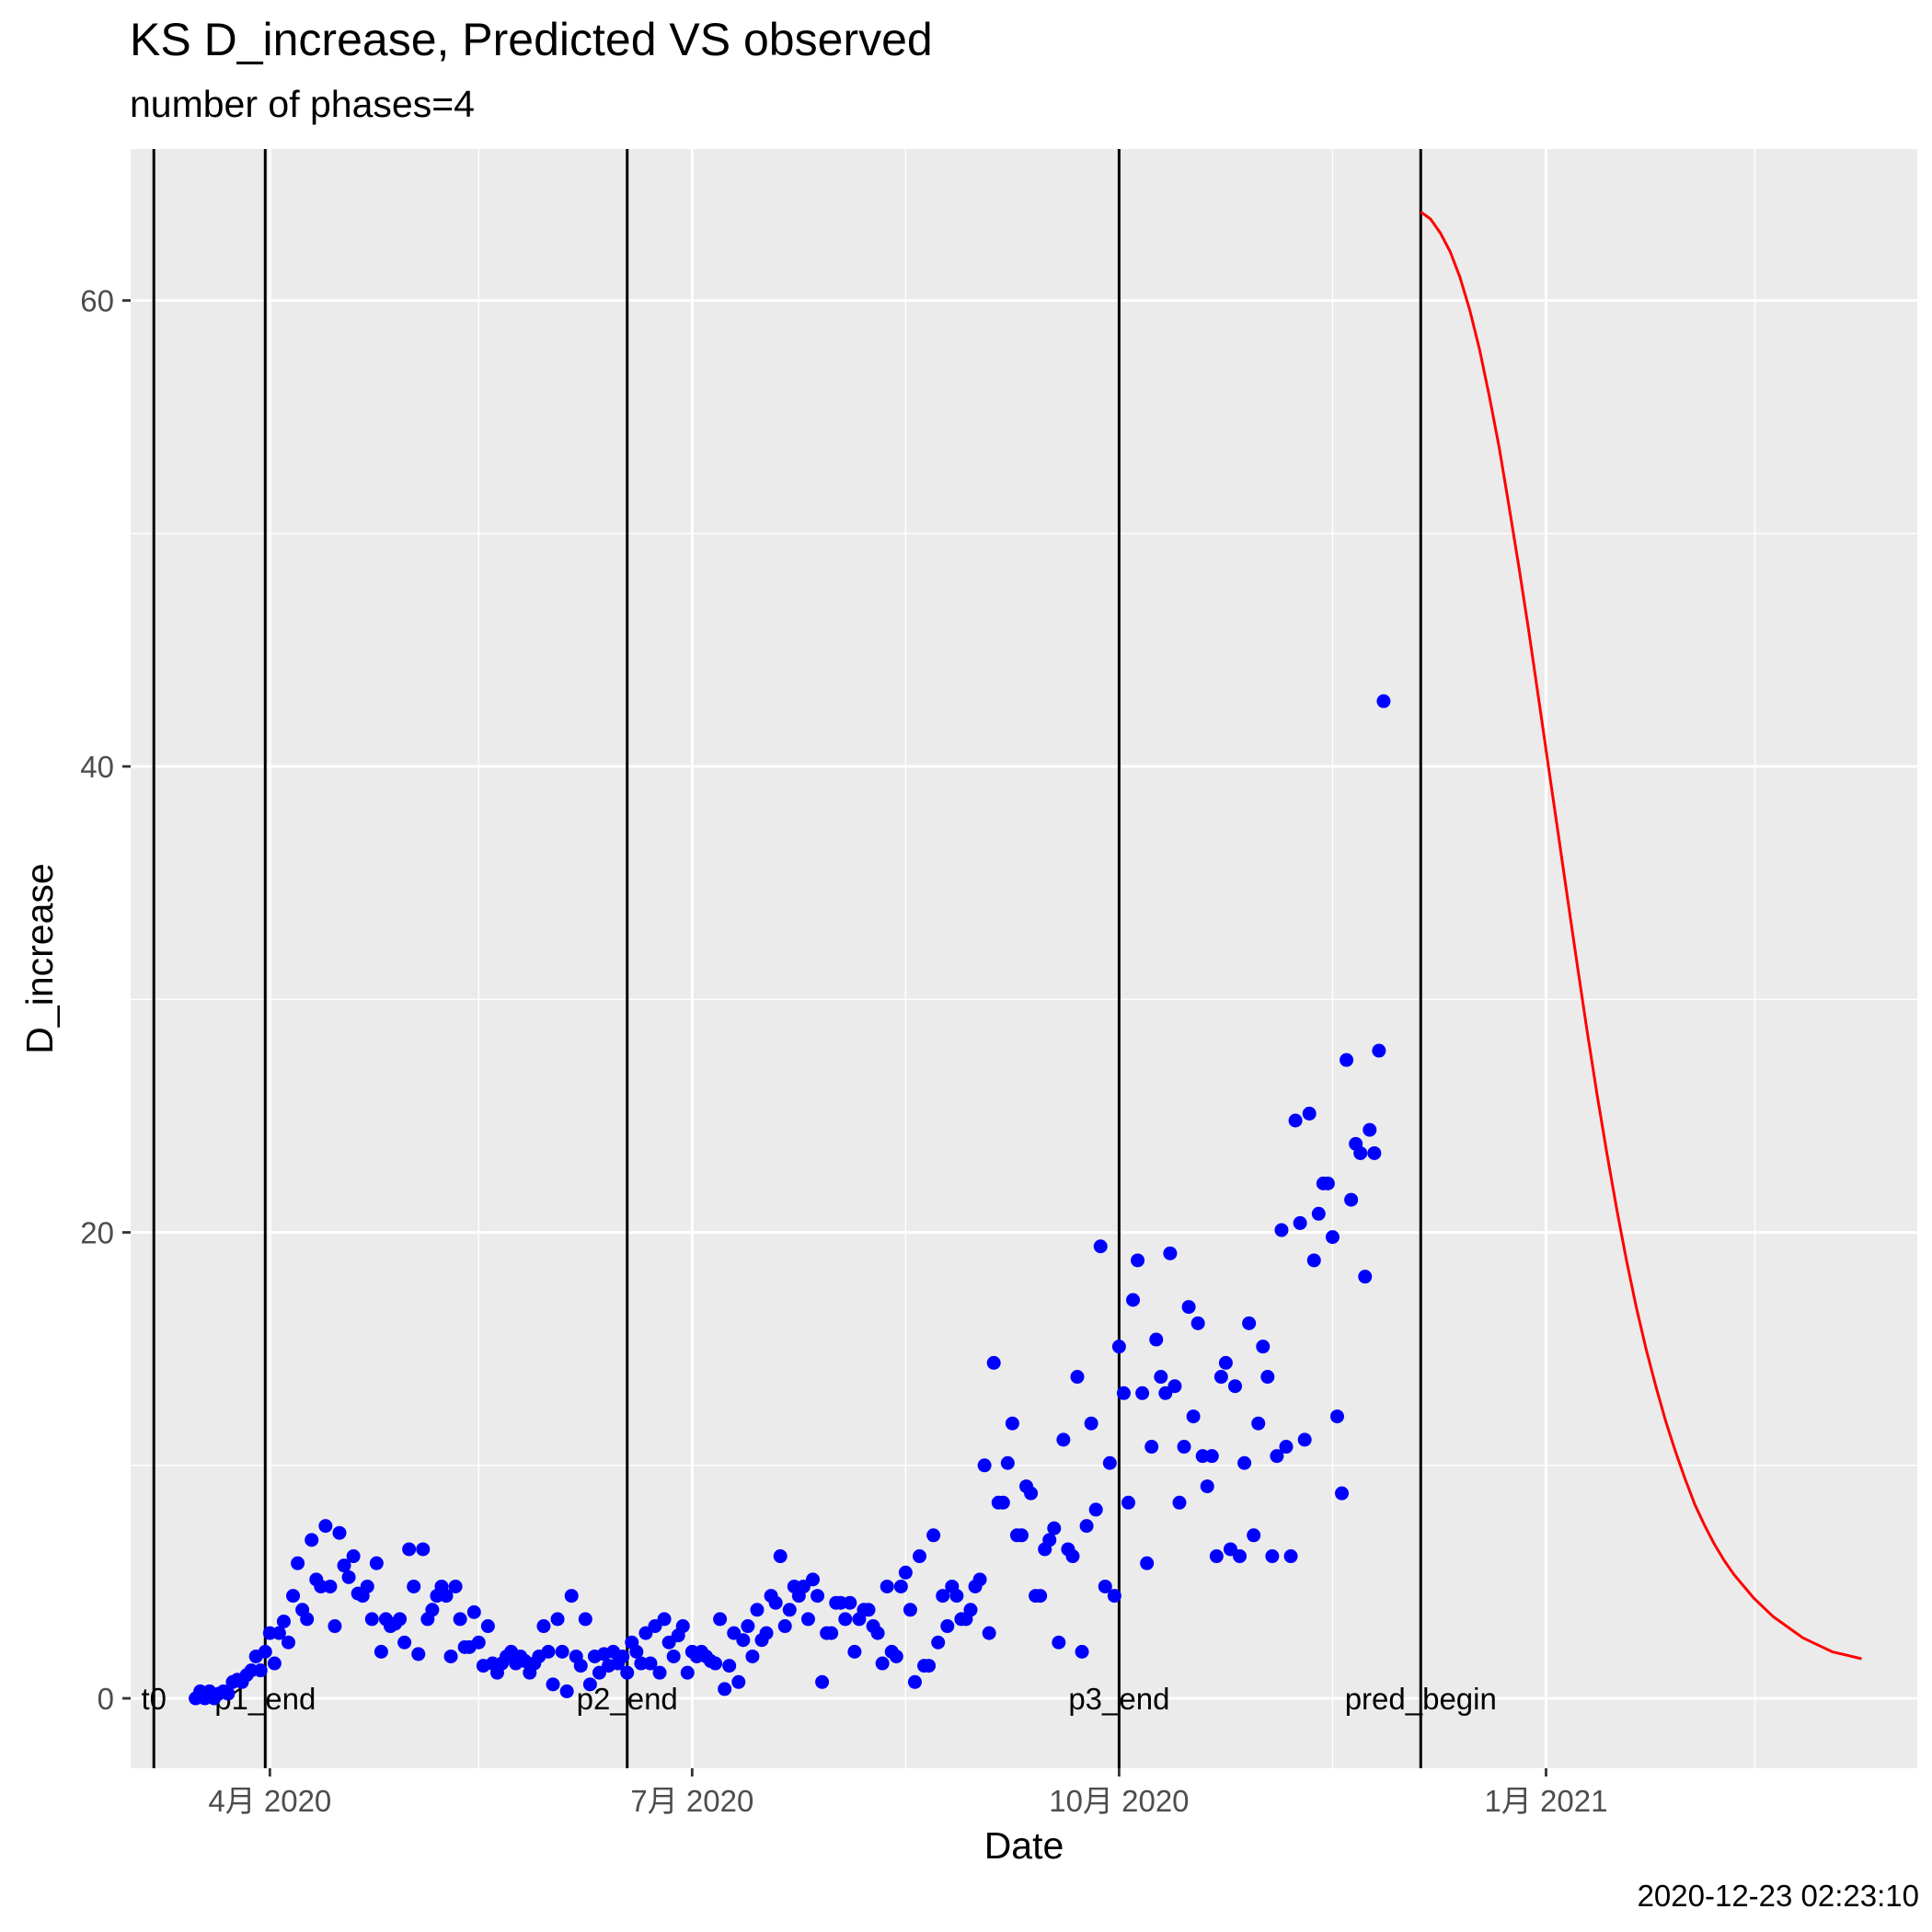 This screenshot has height=1932, width=1932. I want to click on phase-label: pred_begin, so click(1421, 1699).